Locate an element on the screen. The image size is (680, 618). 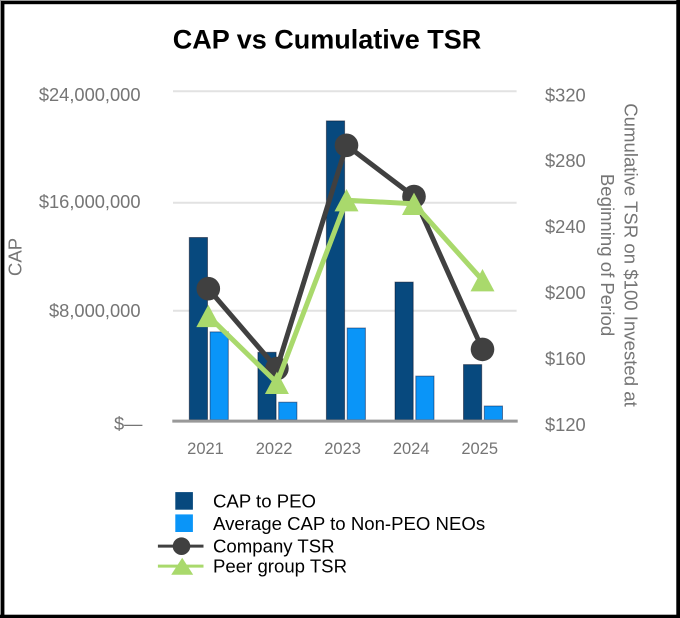
svg-text: 2024 is located at coordinates (411, 449).